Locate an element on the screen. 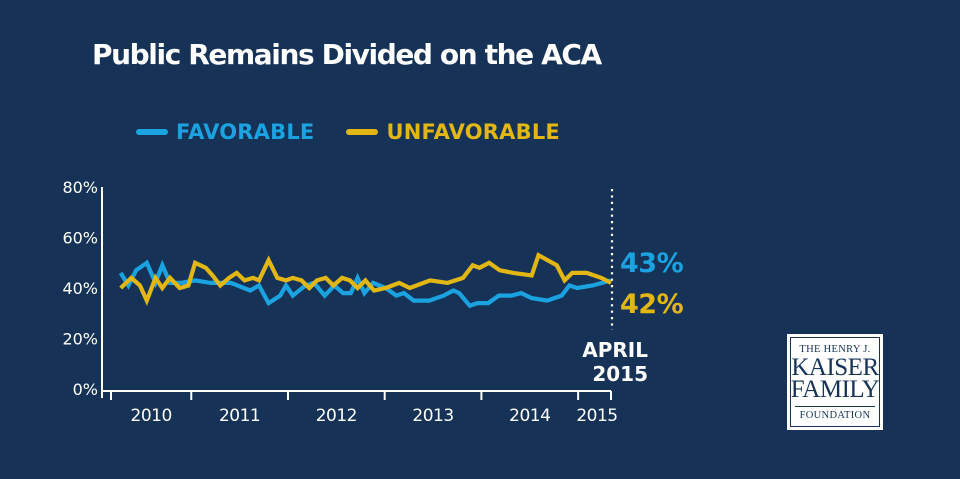 The height and width of the screenshot is (479, 960). latest-unfavorable-label: 42% is located at coordinates (652, 304).